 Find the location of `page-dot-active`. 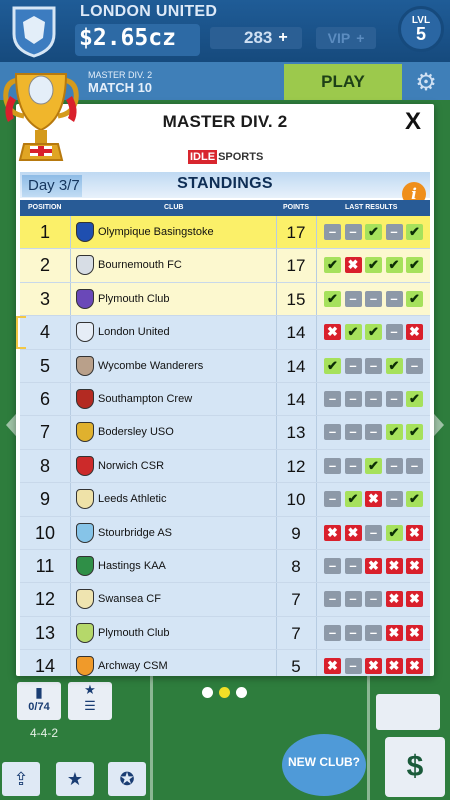

page-dot-active is located at coordinates (224, 692).